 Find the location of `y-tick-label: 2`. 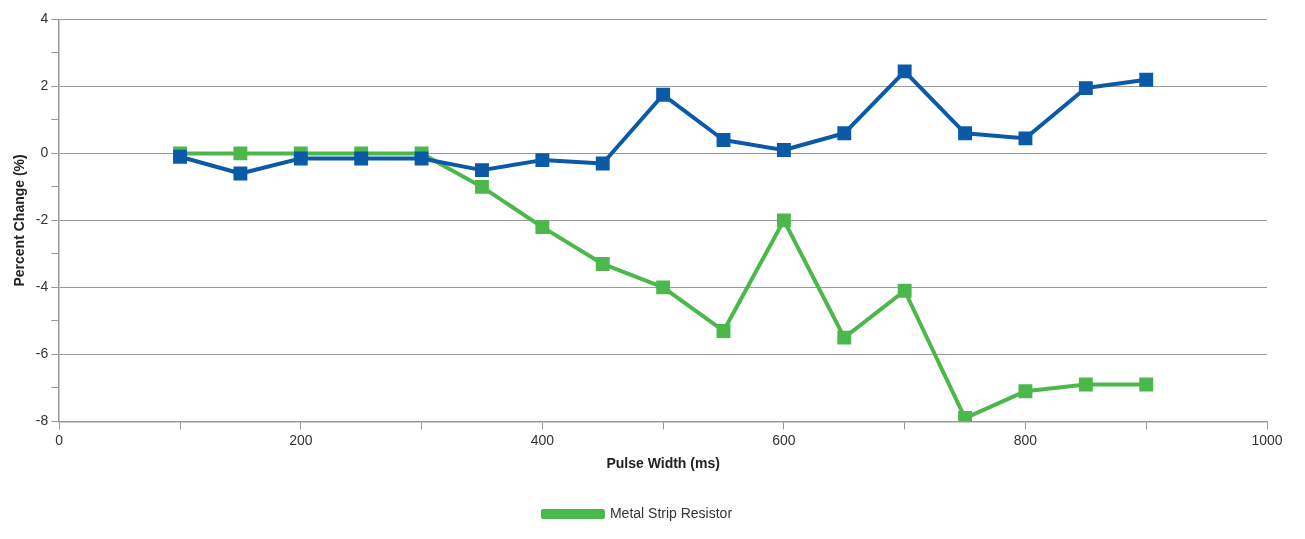

y-tick-label: 2 is located at coordinates (44, 85).